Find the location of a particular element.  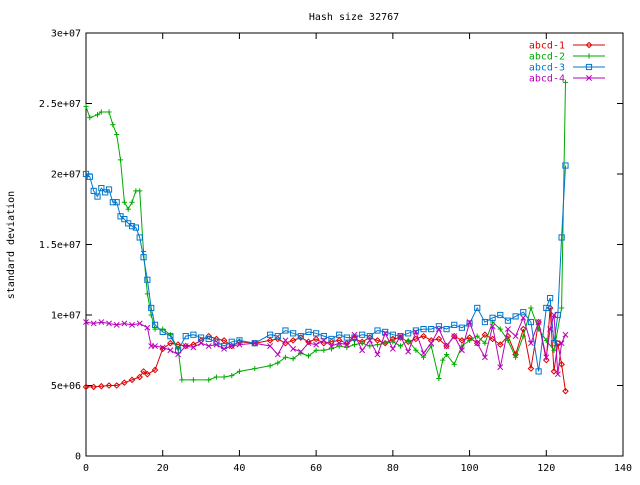

legend-label: abcd-2 is located at coordinates (547, 57).